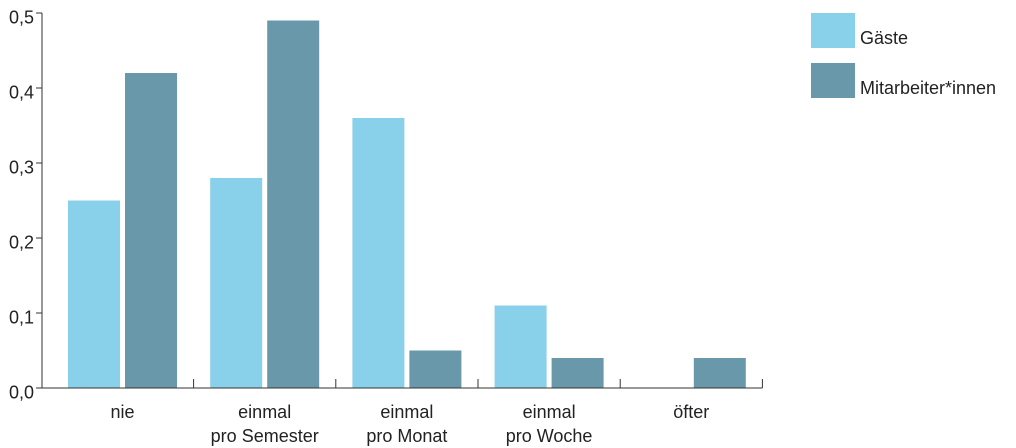  I want to click on gaste-bar-einmal-pro-semester, so click(236, 283).